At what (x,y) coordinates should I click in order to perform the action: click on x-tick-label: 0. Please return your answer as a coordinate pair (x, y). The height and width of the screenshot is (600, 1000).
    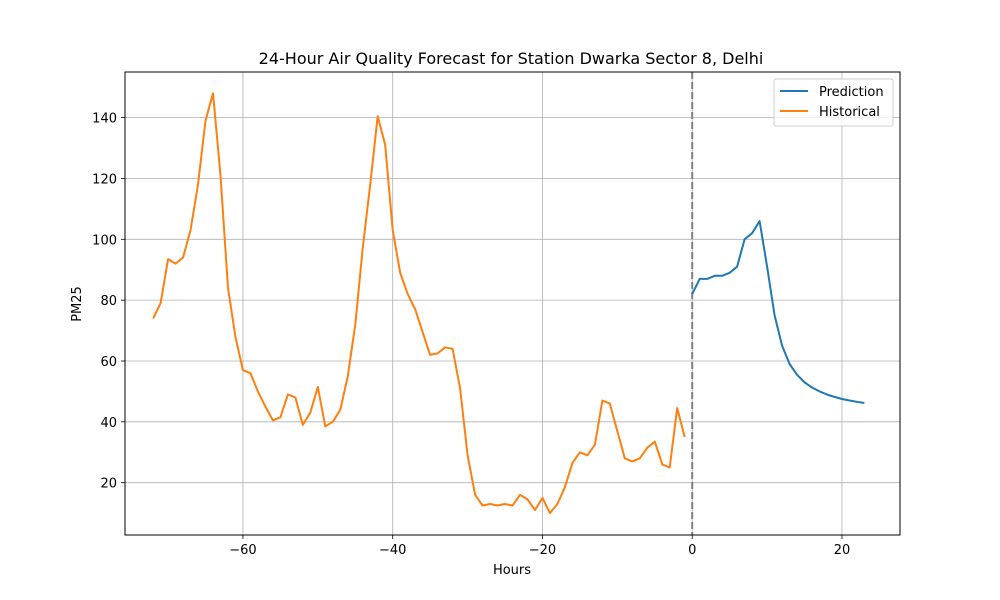
    Looking at the image, I should click on (692, 550).